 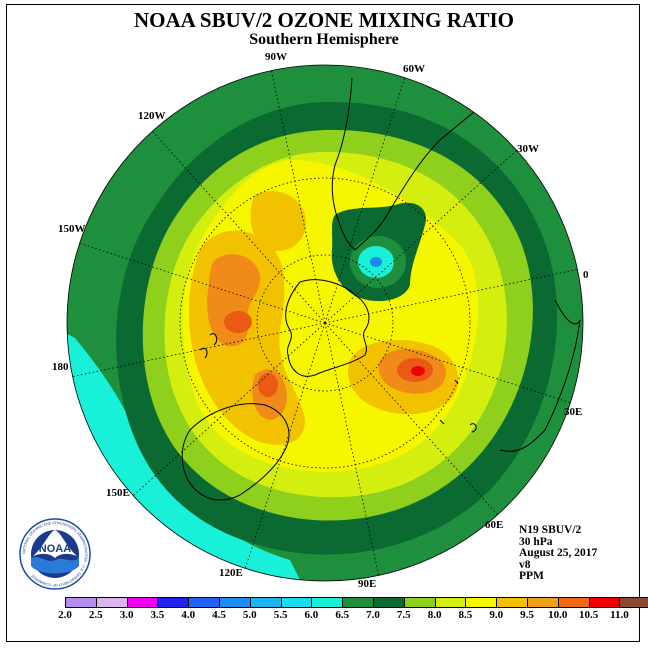 What do you see at coordinates (494, 525) in the screenshot?
I see `lon-label-60e: 60E` at bounding box center [494, 525].